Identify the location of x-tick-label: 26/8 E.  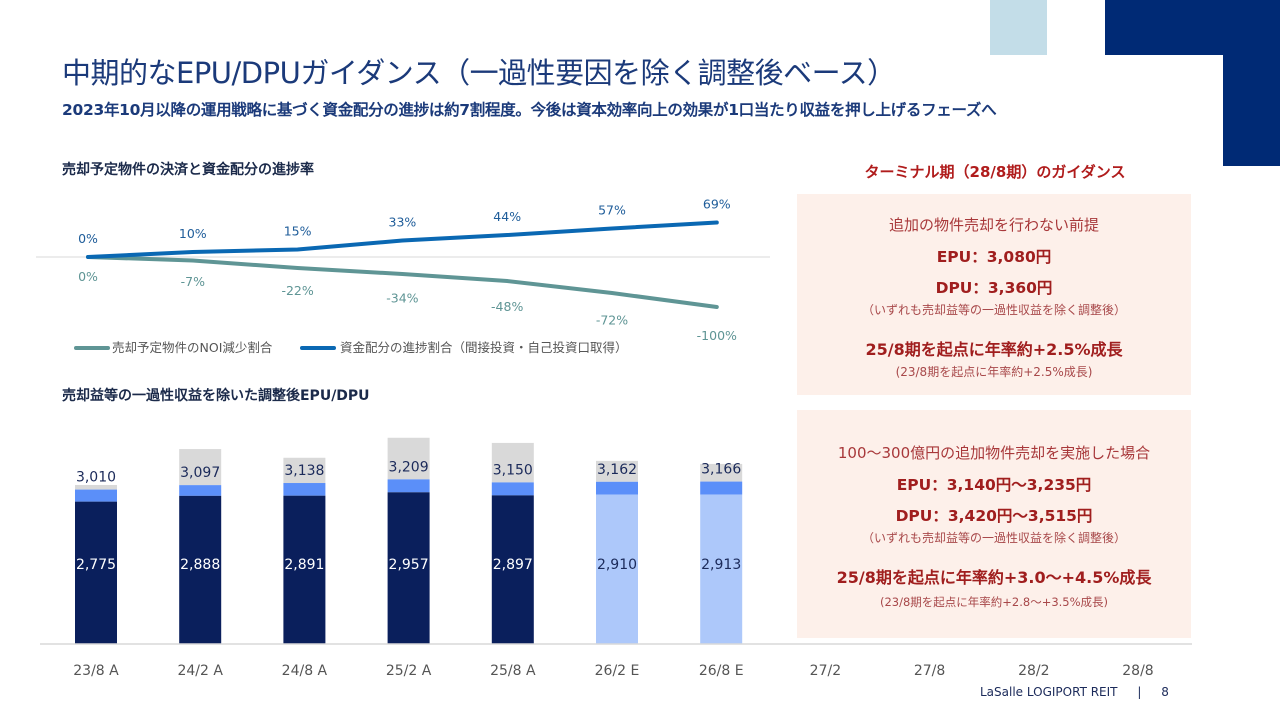
(721, 671).